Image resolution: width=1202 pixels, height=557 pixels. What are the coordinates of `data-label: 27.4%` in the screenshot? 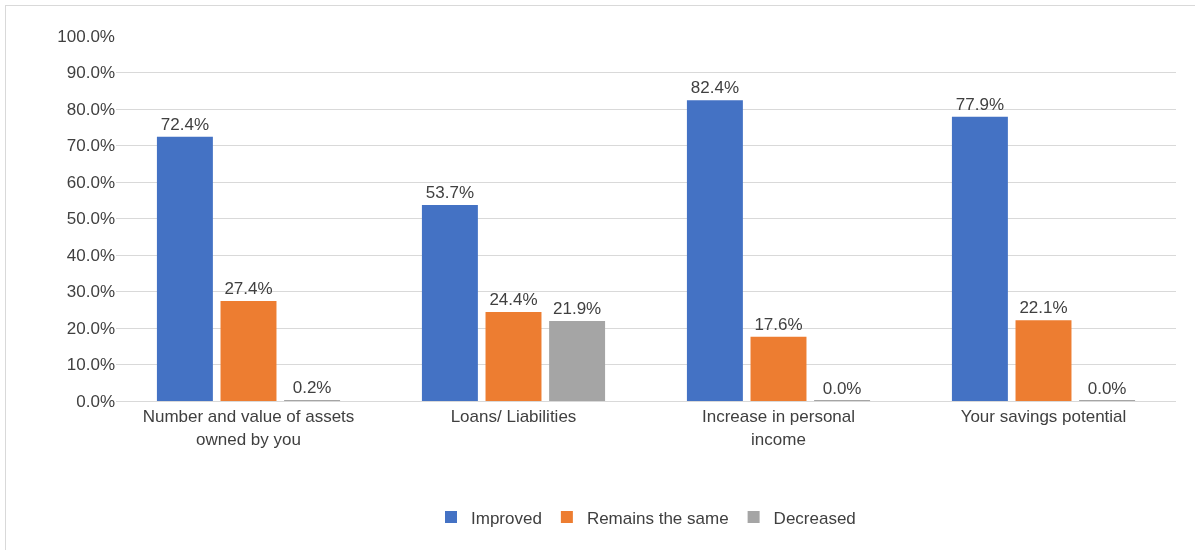 It's located at (248, 288).